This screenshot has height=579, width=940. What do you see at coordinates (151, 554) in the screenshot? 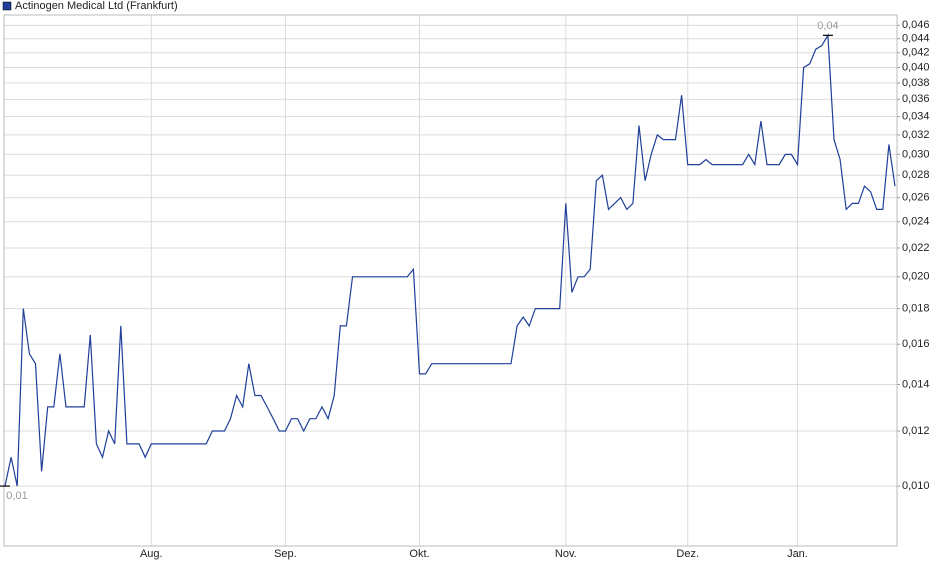
I see `x-tick-label: Aug.` at bounding box center [151, 554].